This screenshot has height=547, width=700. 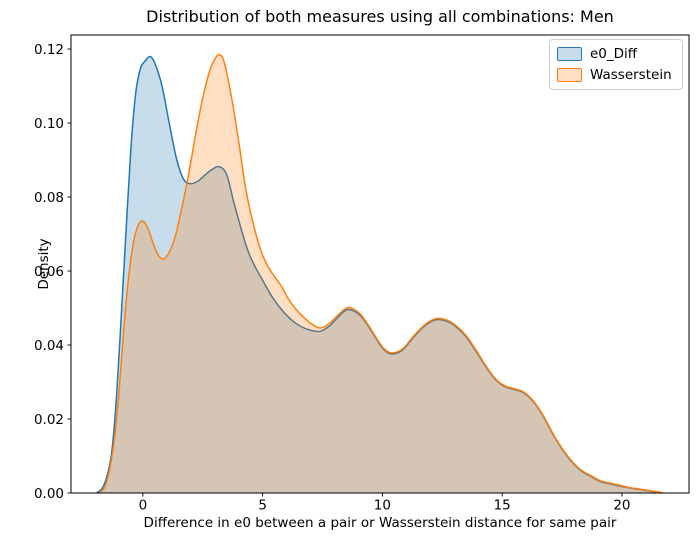 I want to click on legend-item-wasserstein: Wasserstein, so click(x=616, y=75).